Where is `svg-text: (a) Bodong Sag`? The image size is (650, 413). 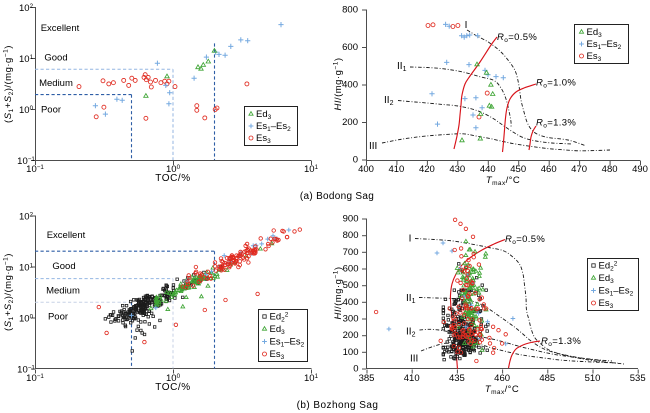 svg-text: (a) Bodong Sag is located at coordinates (337, 196).